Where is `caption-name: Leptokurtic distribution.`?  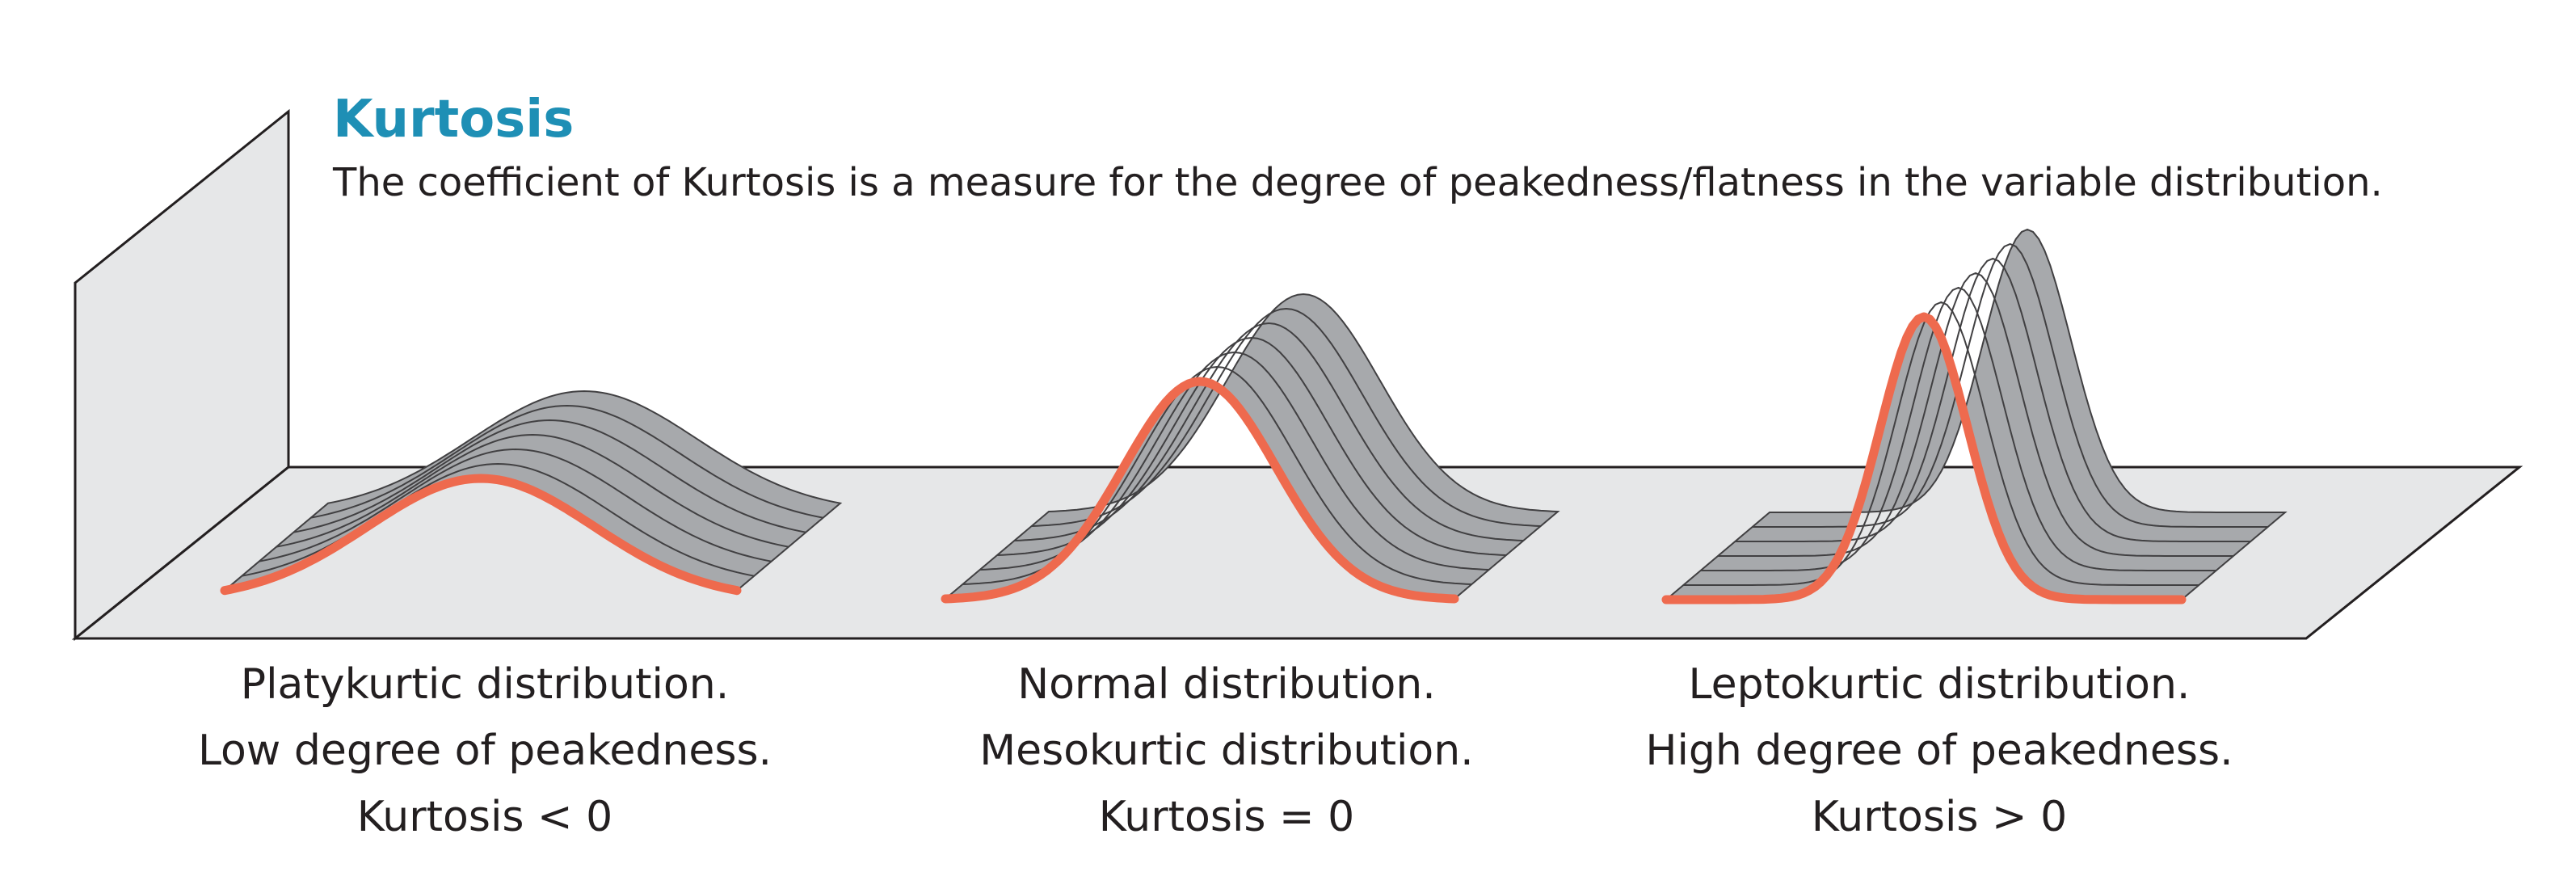 caption-name: Leptokurtic distribution. is located at coordinates (1939, 684).